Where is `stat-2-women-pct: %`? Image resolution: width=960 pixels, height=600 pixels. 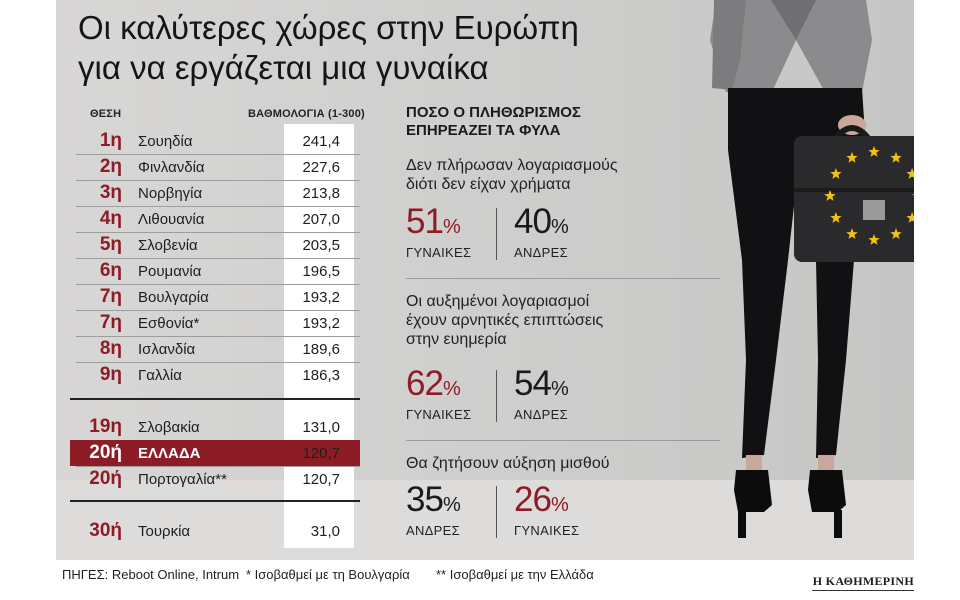
stat-2-women-pct: % is located at coordinates (451, 389).